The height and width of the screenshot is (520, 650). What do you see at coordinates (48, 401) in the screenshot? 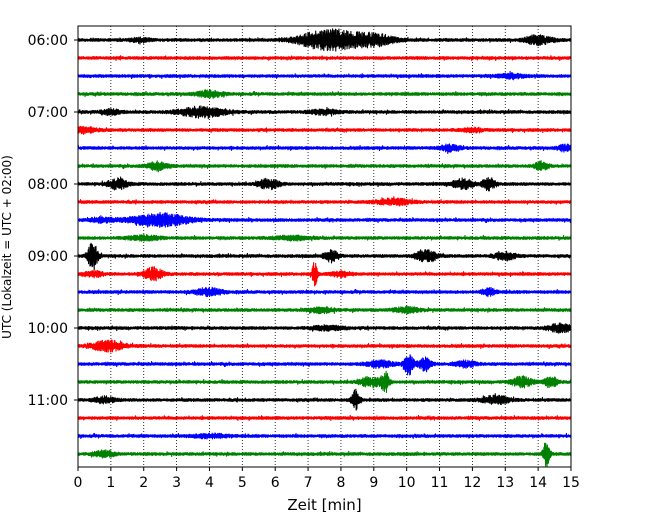
I see `y-tick-label: 11:00` at bounding box center [48, 401].